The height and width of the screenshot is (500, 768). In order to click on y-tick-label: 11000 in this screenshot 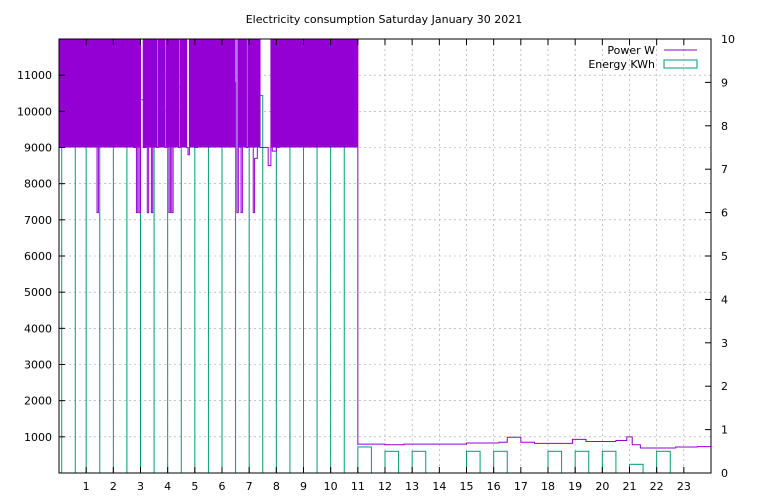, I will do `click(34, 75)`.